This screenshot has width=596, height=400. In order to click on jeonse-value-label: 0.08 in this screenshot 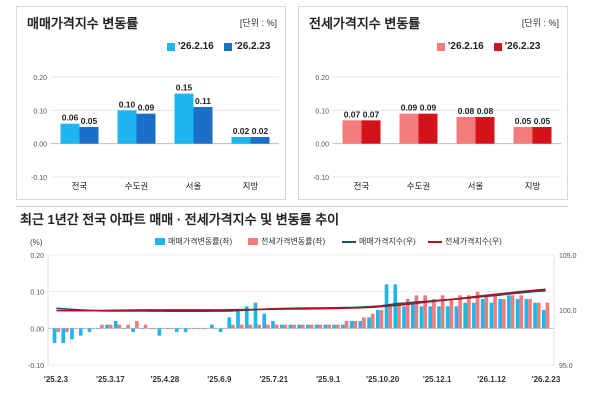, I will do `click(485, 111)`.